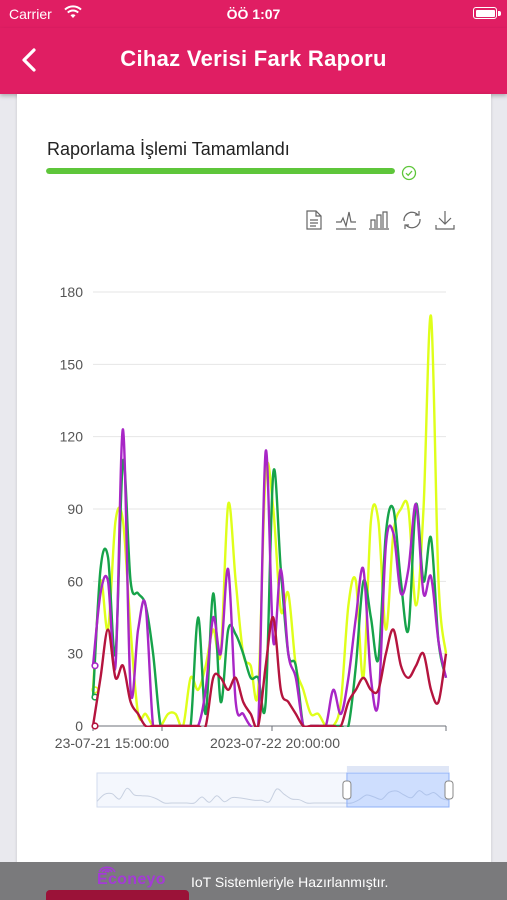 The height and width of the screenshot is (900, 507). What do you see at coordinates (72, 364) in the screenshot?
I see `y-tick-label: 150` at bounding box center [72, 364].